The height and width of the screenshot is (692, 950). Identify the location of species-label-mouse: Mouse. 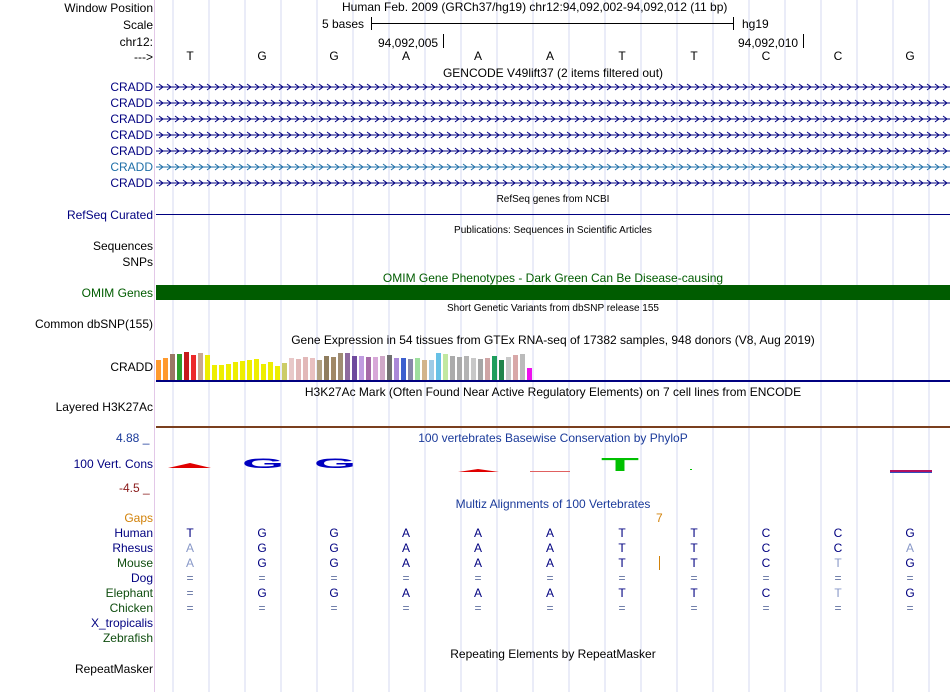
(134, 563).